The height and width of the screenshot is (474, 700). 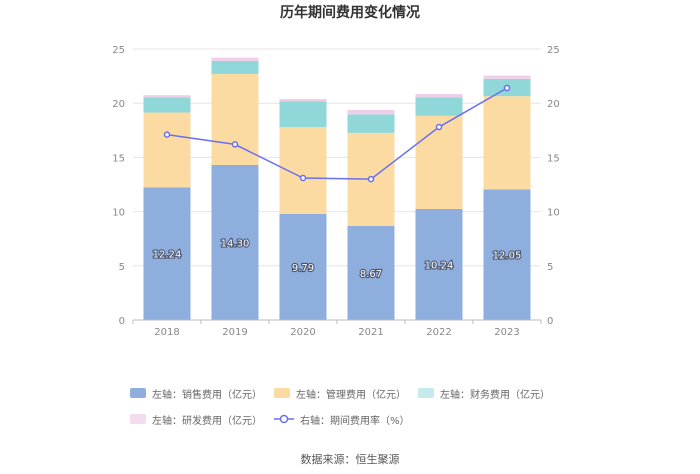 What do you see at coordinates (553, 104) in the screenshot?
I see `y-right-tick-label: 20` at bounding box center [553, 104].